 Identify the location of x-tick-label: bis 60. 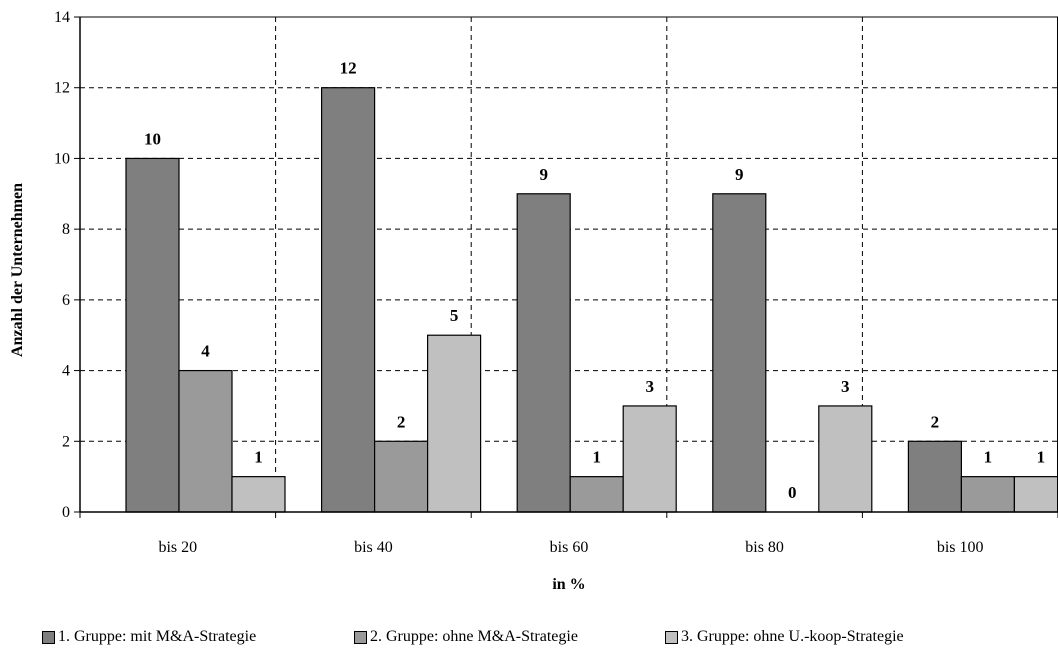
(569, 547).